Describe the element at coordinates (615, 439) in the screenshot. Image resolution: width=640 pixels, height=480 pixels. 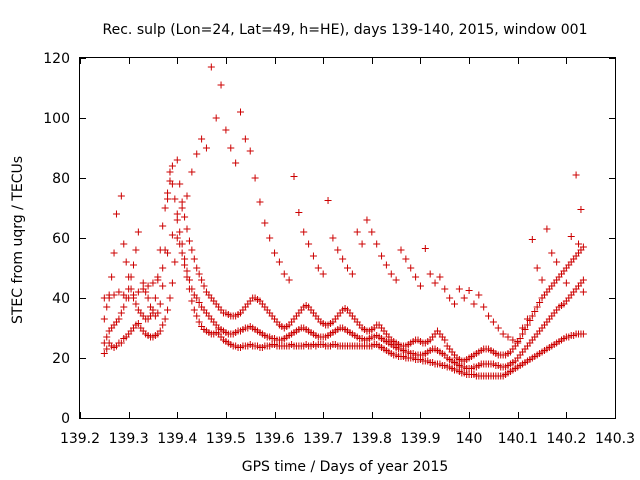
I see `x-tick-label: 140.3` at that location.